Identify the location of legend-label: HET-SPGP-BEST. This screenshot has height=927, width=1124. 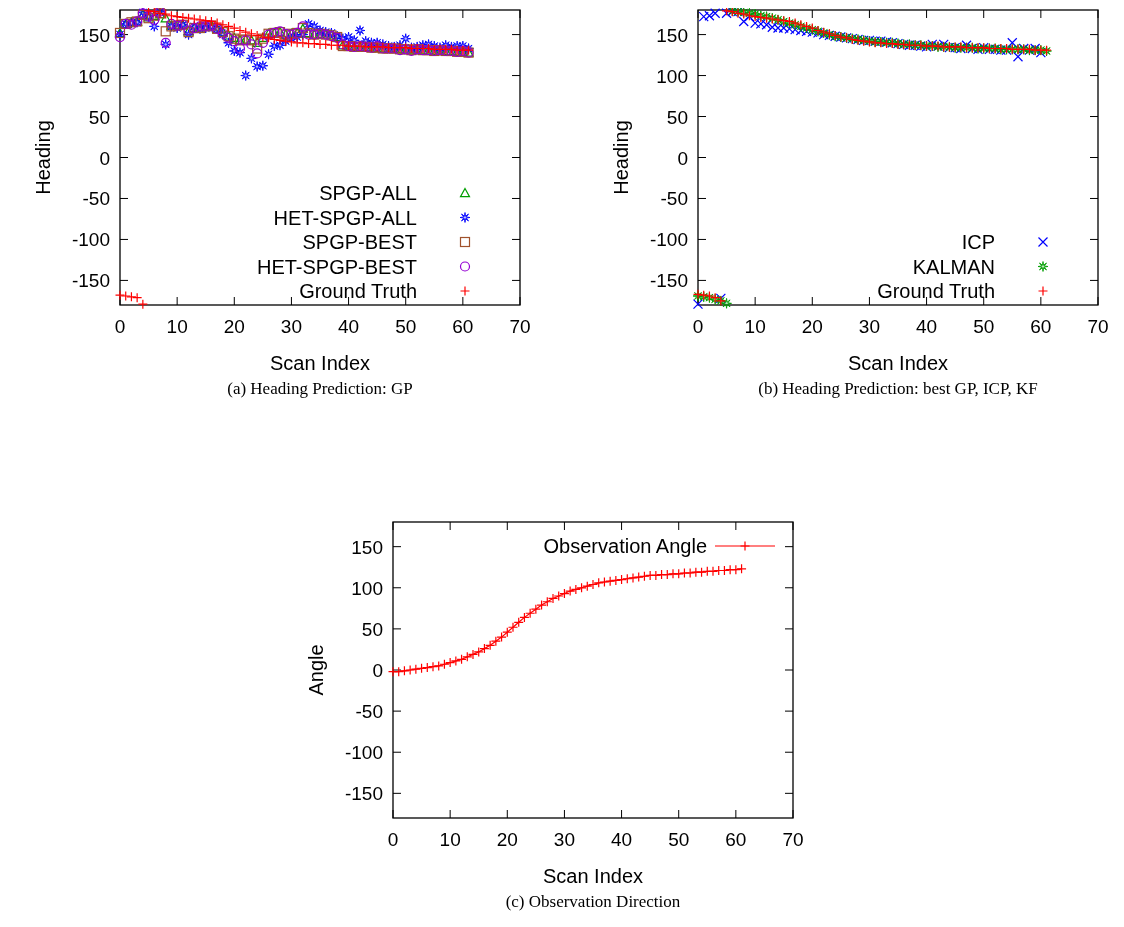
(336, 266).